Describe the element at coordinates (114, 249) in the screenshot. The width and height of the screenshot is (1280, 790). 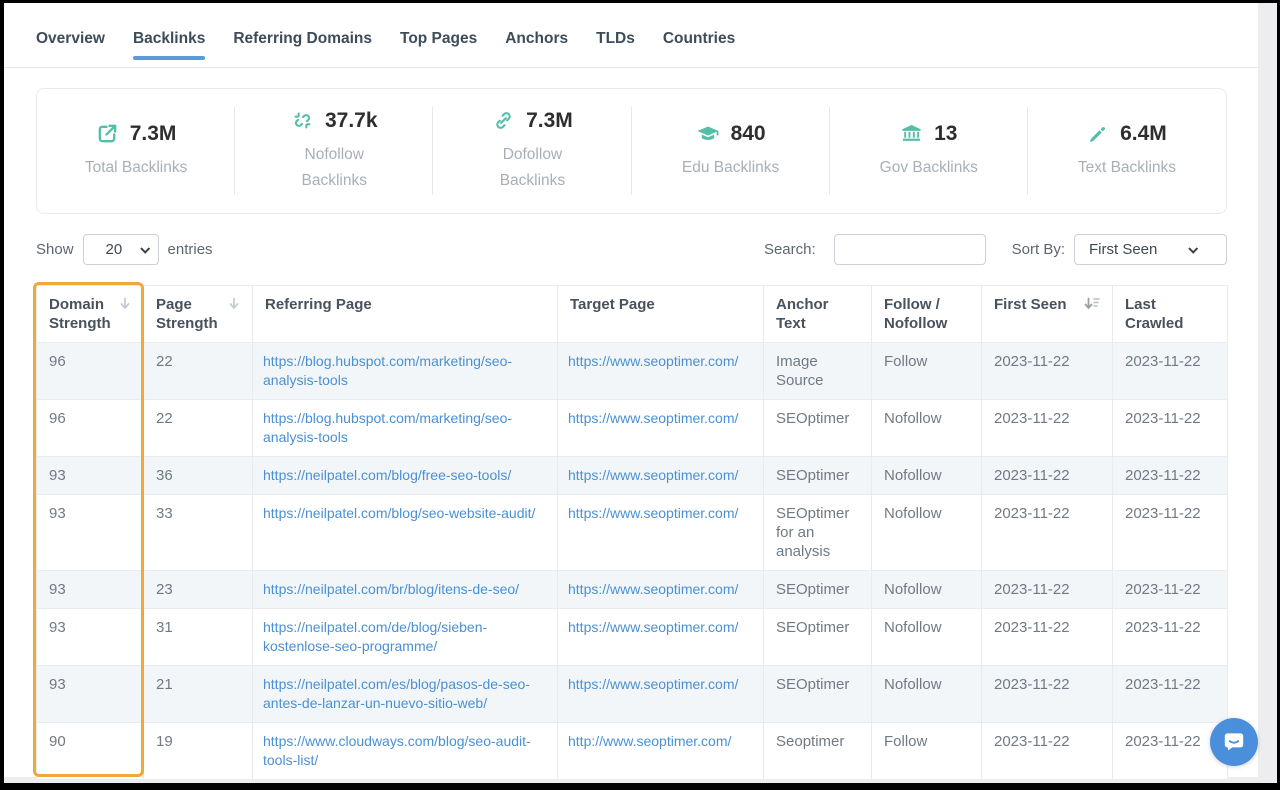
I see `page-size-value: 20` at that location.